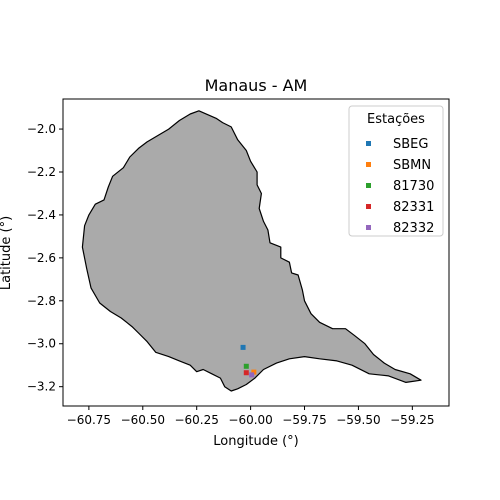  Describe the element at coordinates (196, 420) in the screenshot. I see `x-tick-label: −60.25` at that location.